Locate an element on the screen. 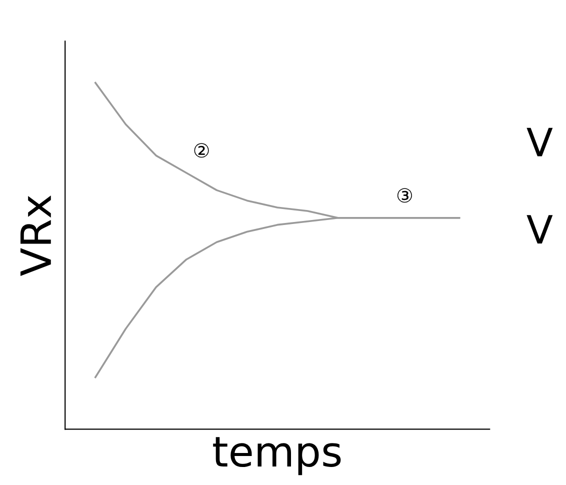 The height and width of the screenshot is (485, 566). annotation: ③ is located at coordinates (404, 195).